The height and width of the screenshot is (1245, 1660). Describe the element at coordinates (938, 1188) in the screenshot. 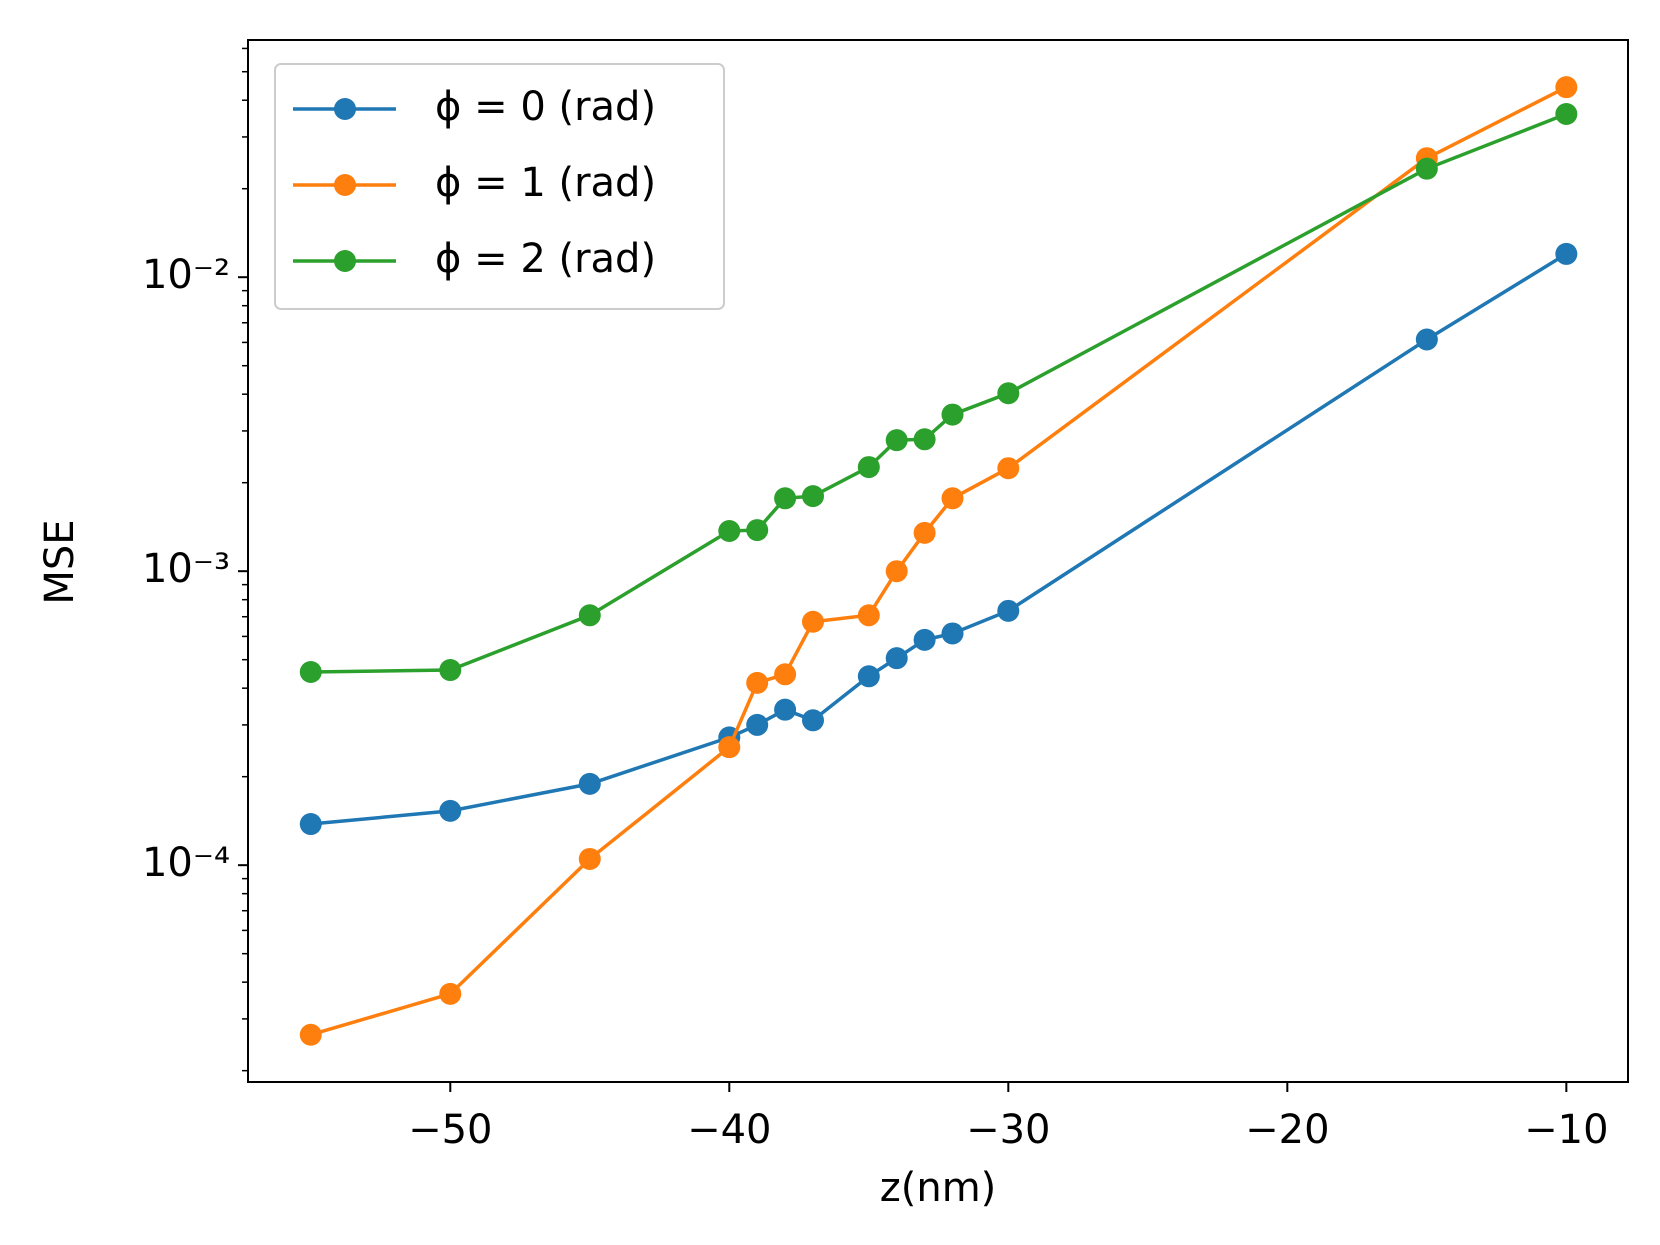

I see `x-axis-label: z(nm)` at that location.